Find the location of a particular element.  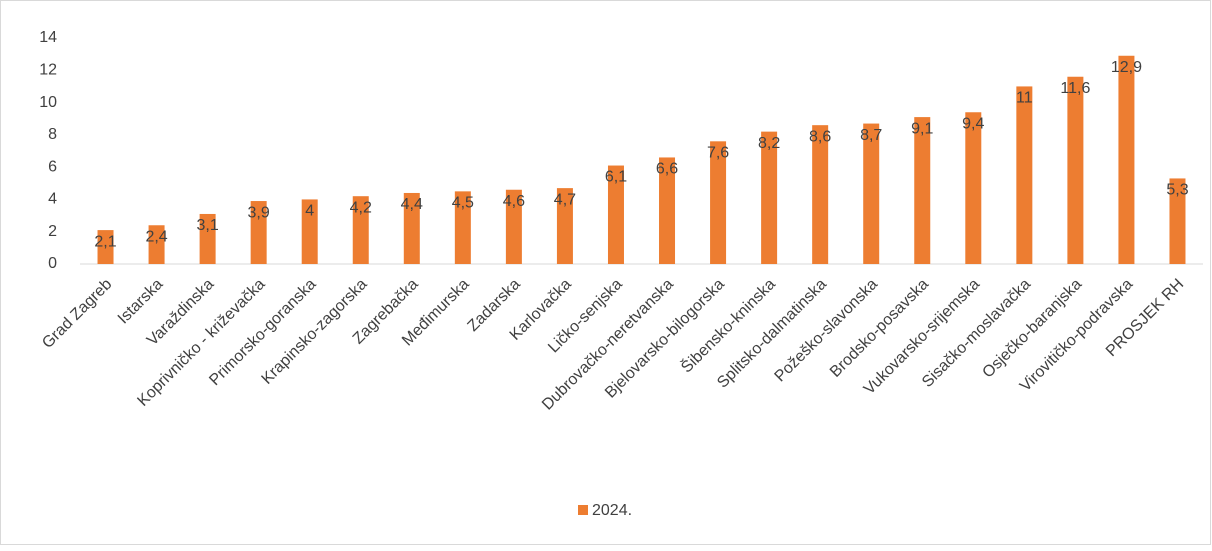

data-label: 2,1 is located at coordinates (105, 241).